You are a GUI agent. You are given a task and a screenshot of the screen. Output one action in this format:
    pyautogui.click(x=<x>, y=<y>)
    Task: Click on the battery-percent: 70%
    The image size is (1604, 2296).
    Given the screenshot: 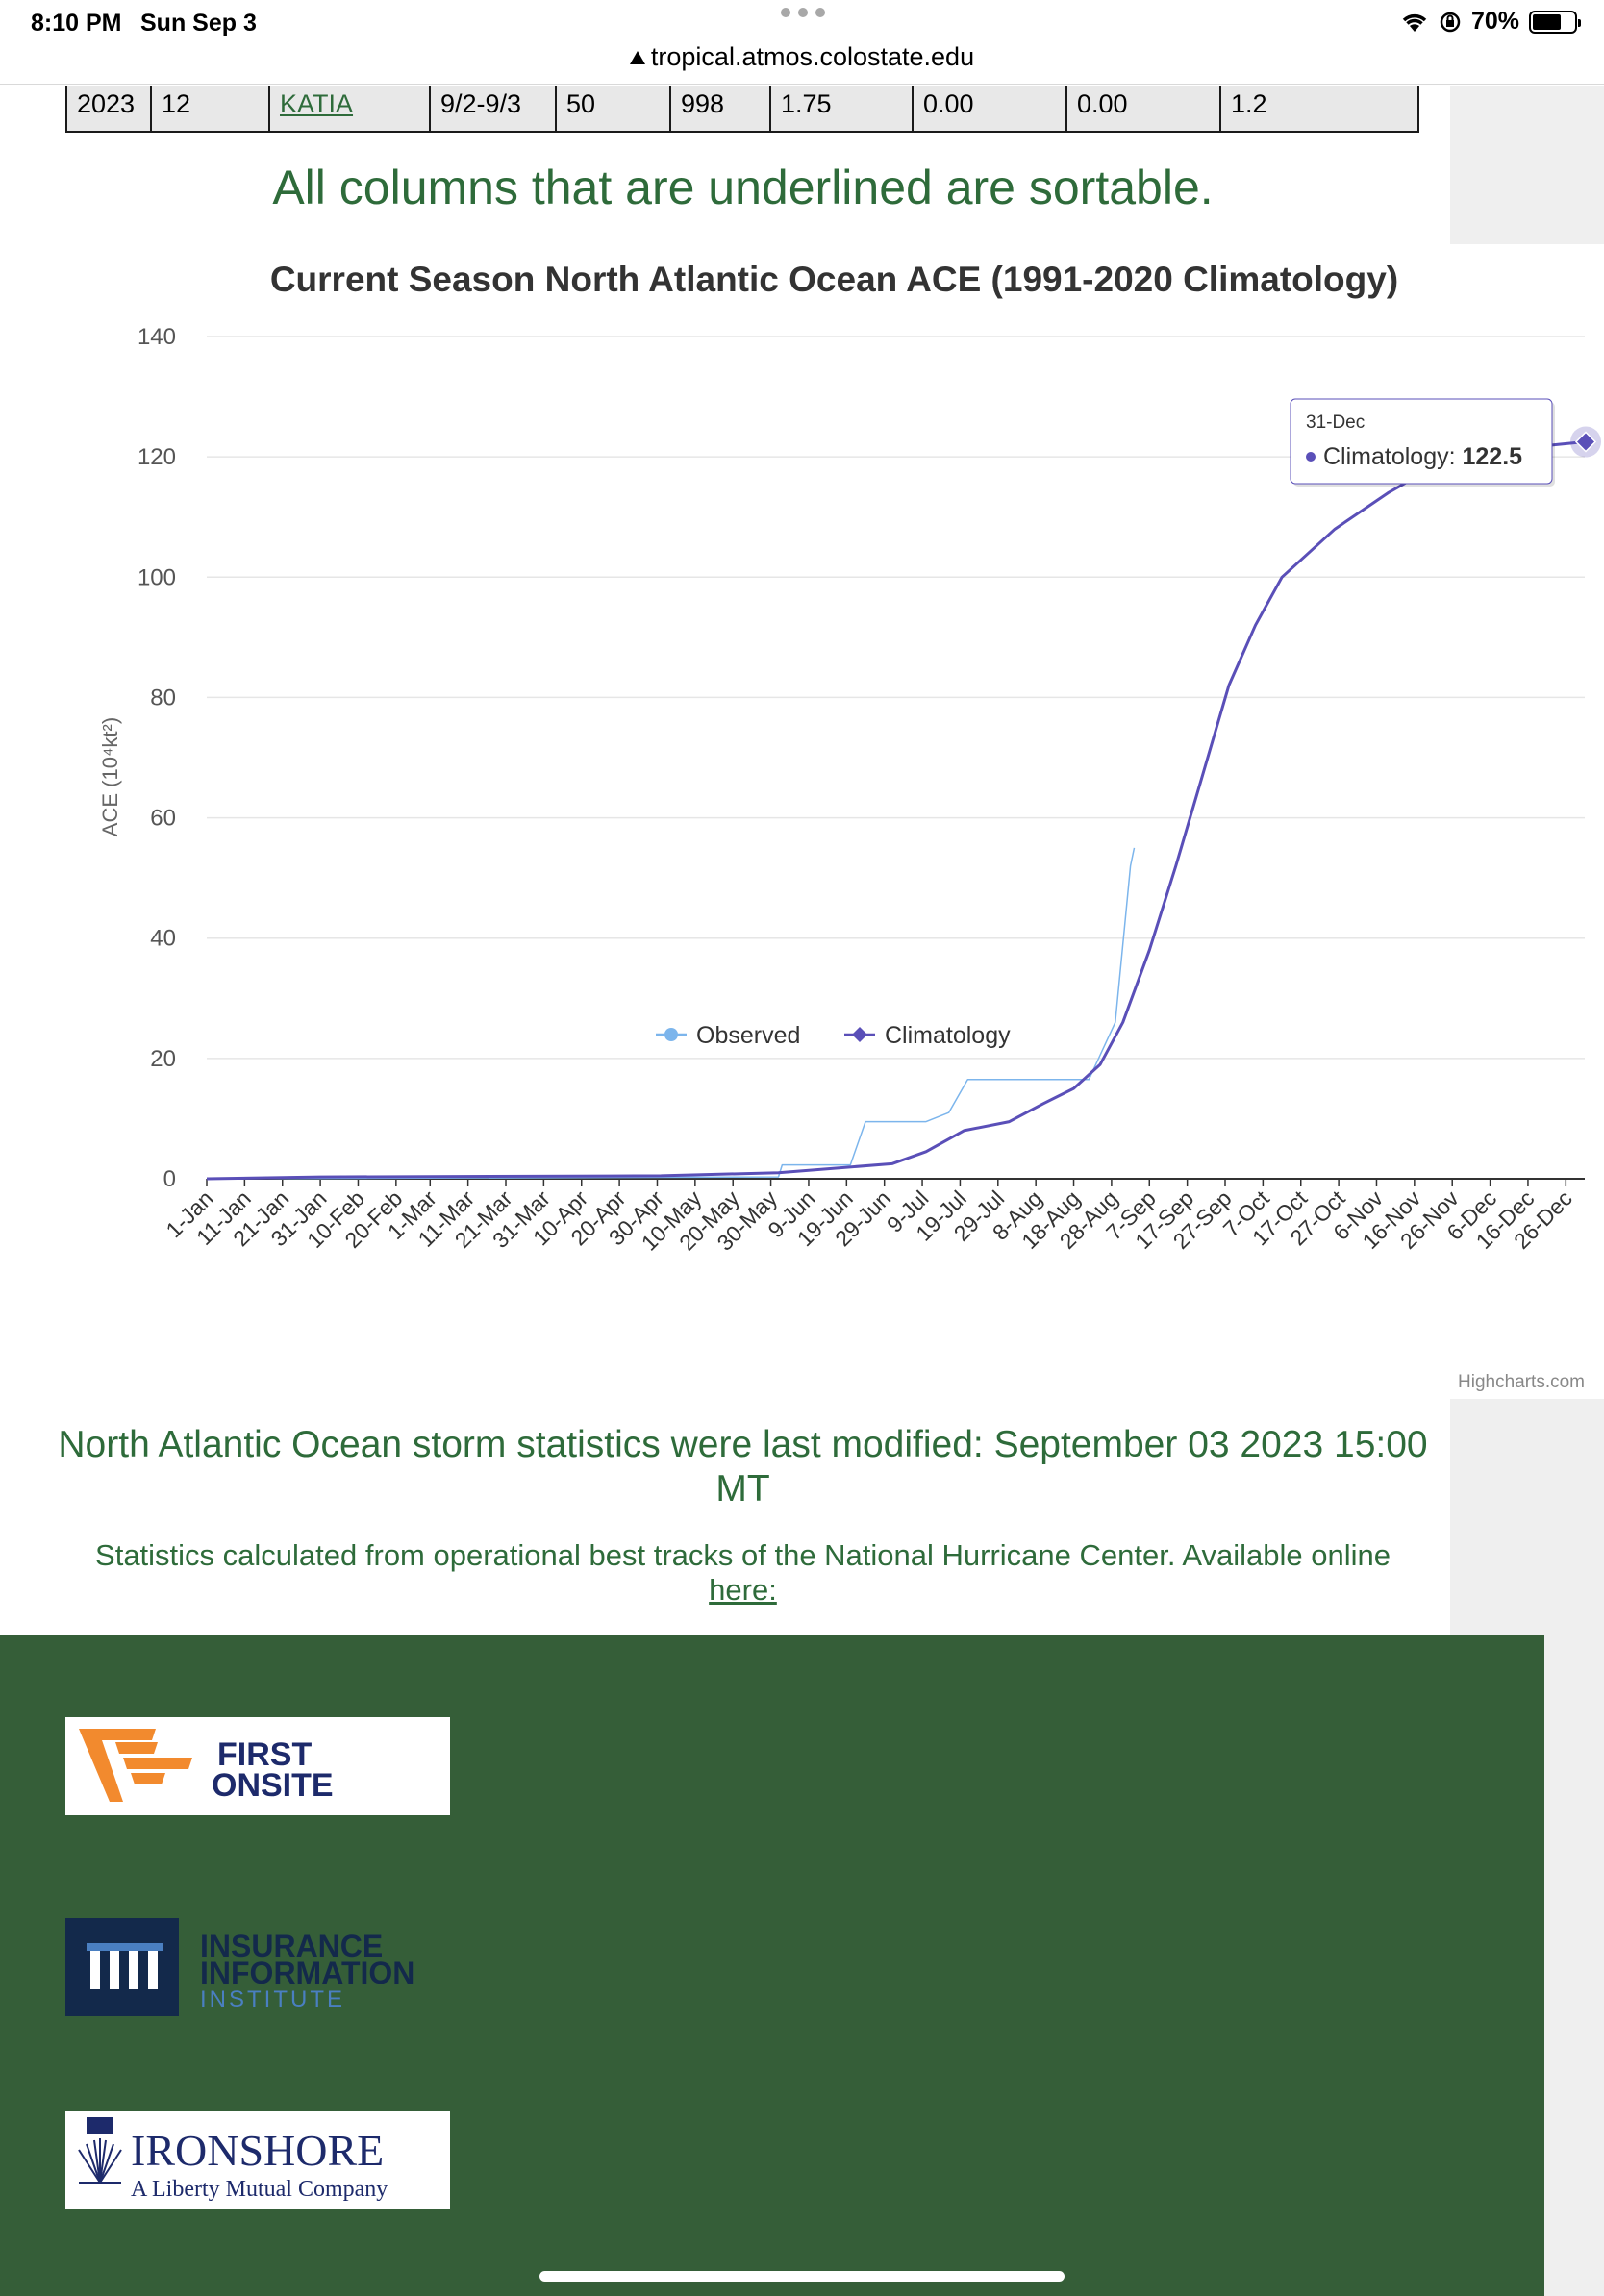 What is the action you would take?
    pyautogui.click(x=1494, y=21)
    